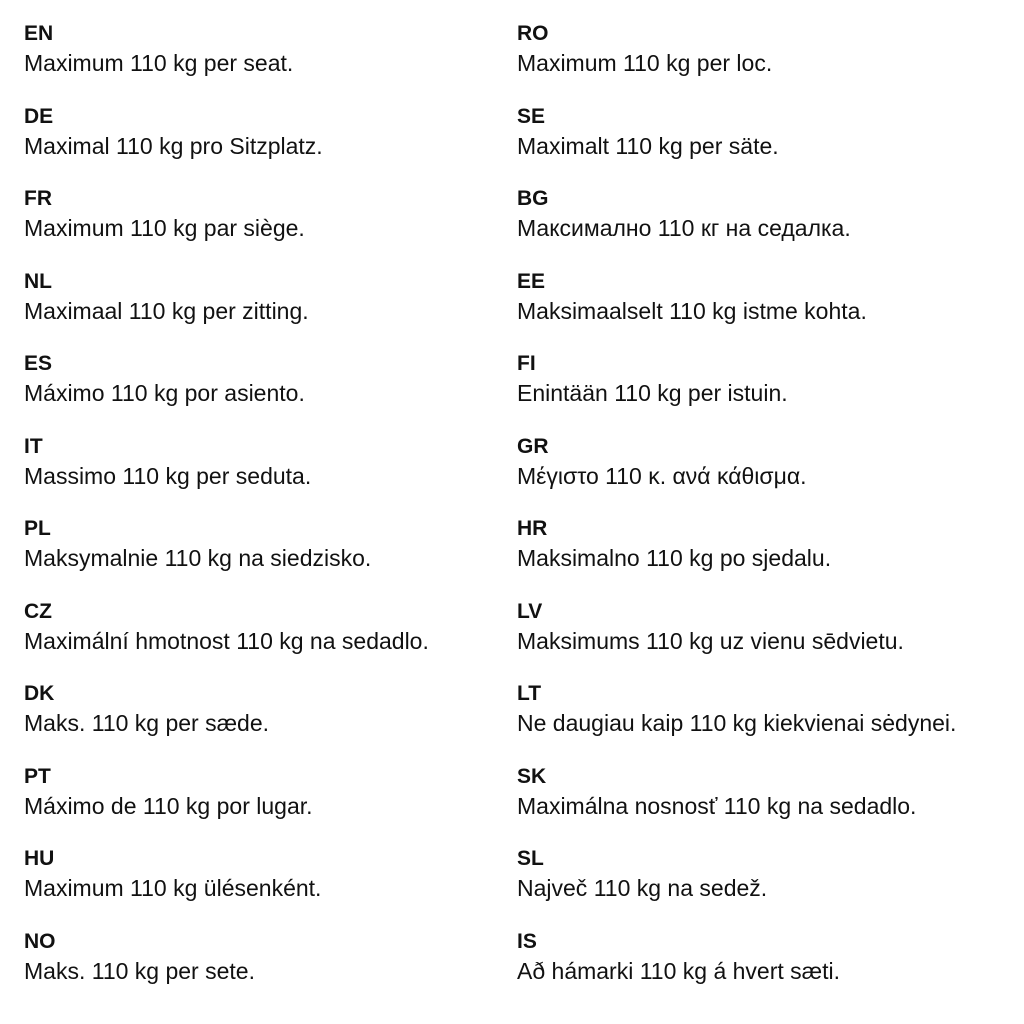 Image resolution: width=1024 pixels, height=1024 pixels. I want to click on language-entry: FI Enintään 110 kg per istuin., so click(652, 379).